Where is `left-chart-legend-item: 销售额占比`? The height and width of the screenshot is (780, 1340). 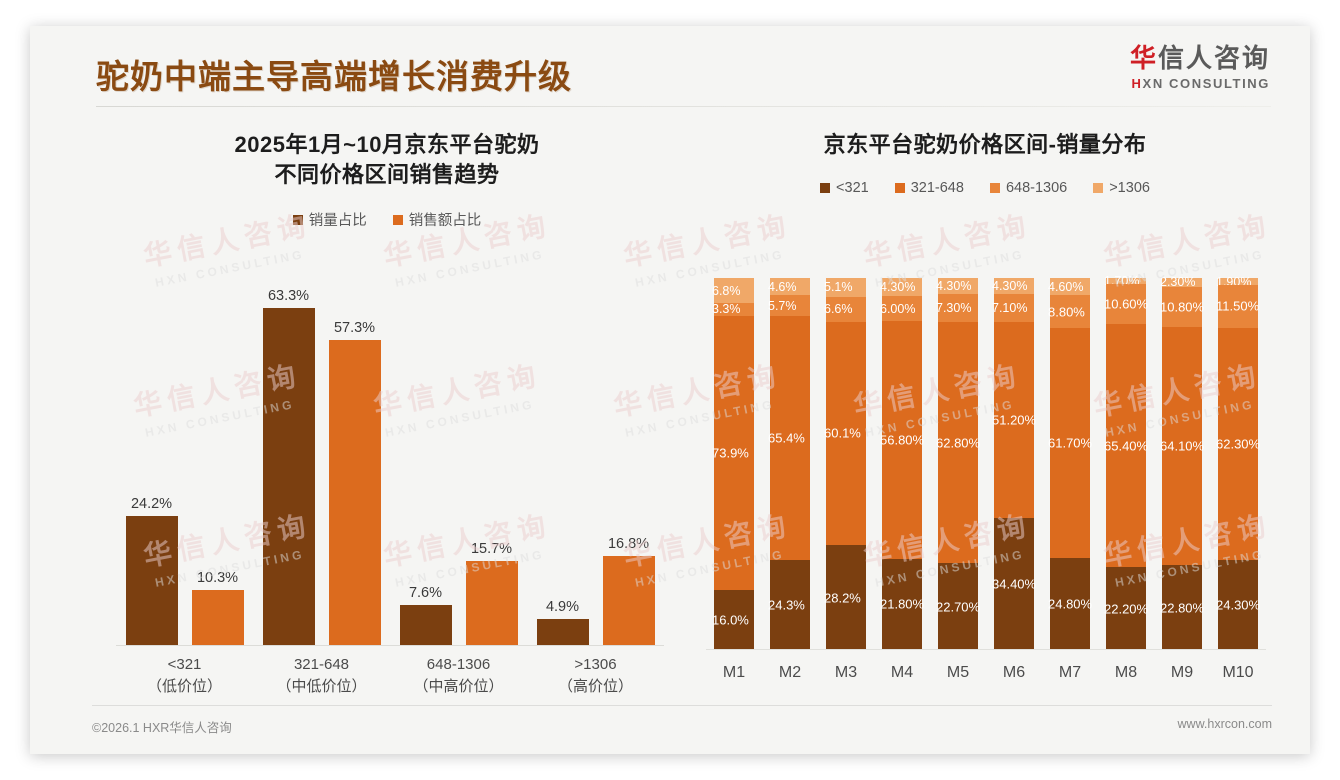 left-chart-legend-item: 销售额占比 is located at coordinates (436, 219).